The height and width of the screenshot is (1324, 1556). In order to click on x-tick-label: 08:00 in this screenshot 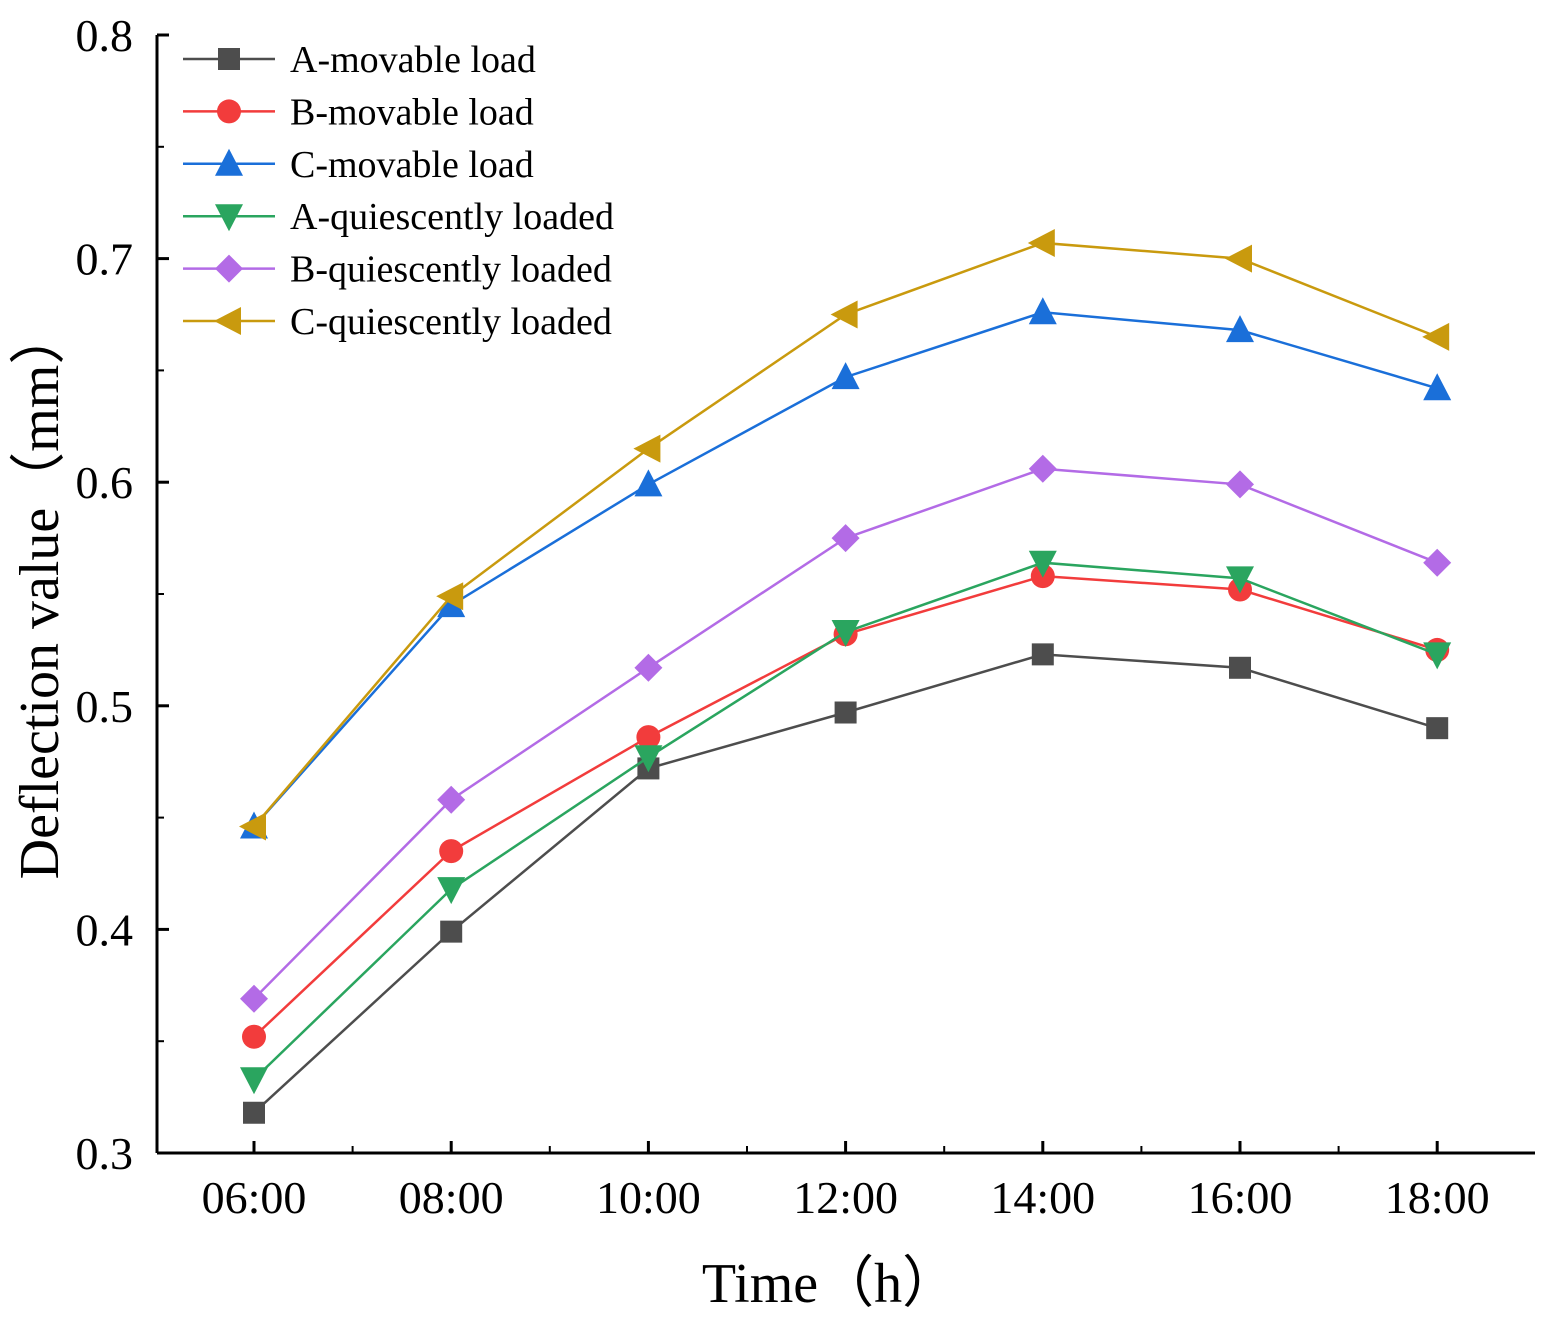, I will do `click(451, 1197)`.